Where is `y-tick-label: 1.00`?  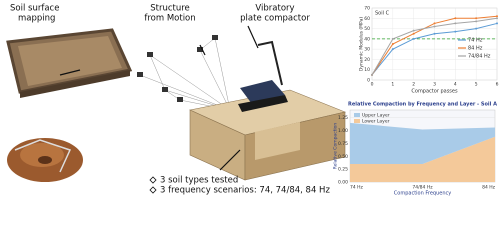
y-tick-label: 1.00 is located at coordinates (343, 131).